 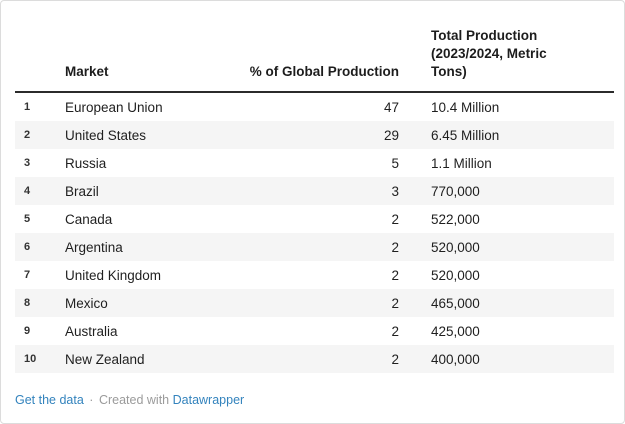 What do you see at coordinates (27, 303) in the screenshot?
I see `row-rank: 8` at bounding box center [27, 303].